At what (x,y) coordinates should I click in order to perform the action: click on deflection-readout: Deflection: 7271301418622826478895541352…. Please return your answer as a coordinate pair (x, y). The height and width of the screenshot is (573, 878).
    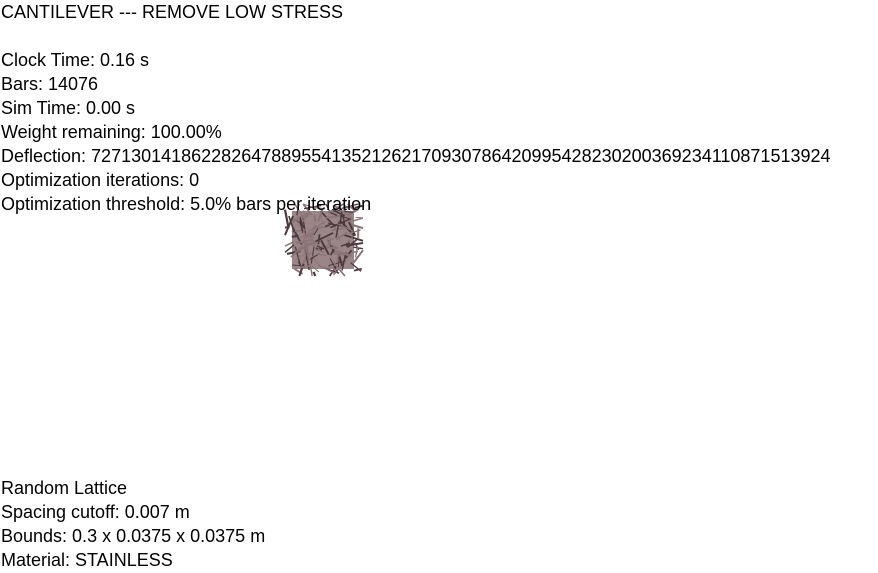
    Looking at the image, I should click on (416, 156).